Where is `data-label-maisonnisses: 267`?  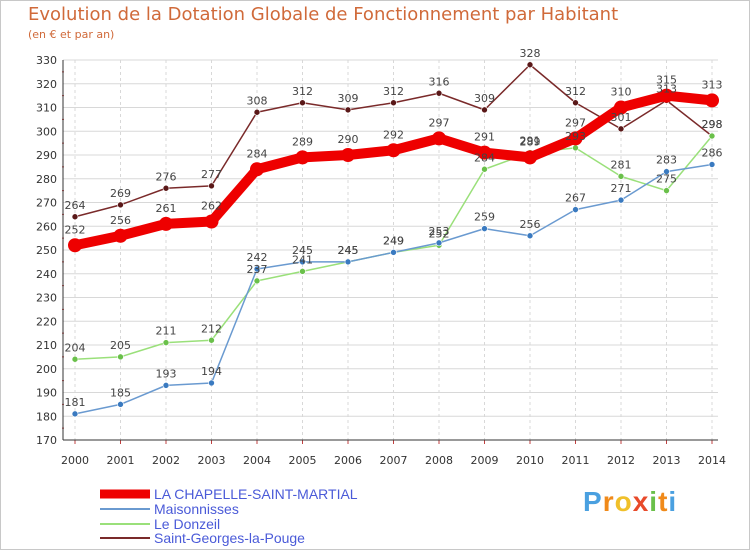 data-label-maisonnisses: 267 is located at coordinates (575, 198).